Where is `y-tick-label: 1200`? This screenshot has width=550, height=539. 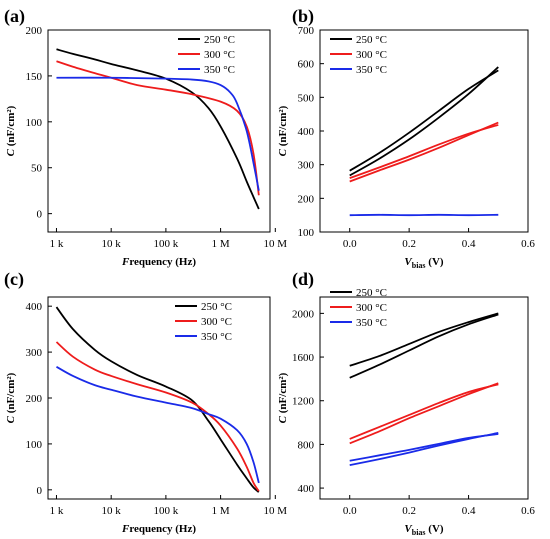
y-tick-label: 1200 is located at coordinates (303, 402).